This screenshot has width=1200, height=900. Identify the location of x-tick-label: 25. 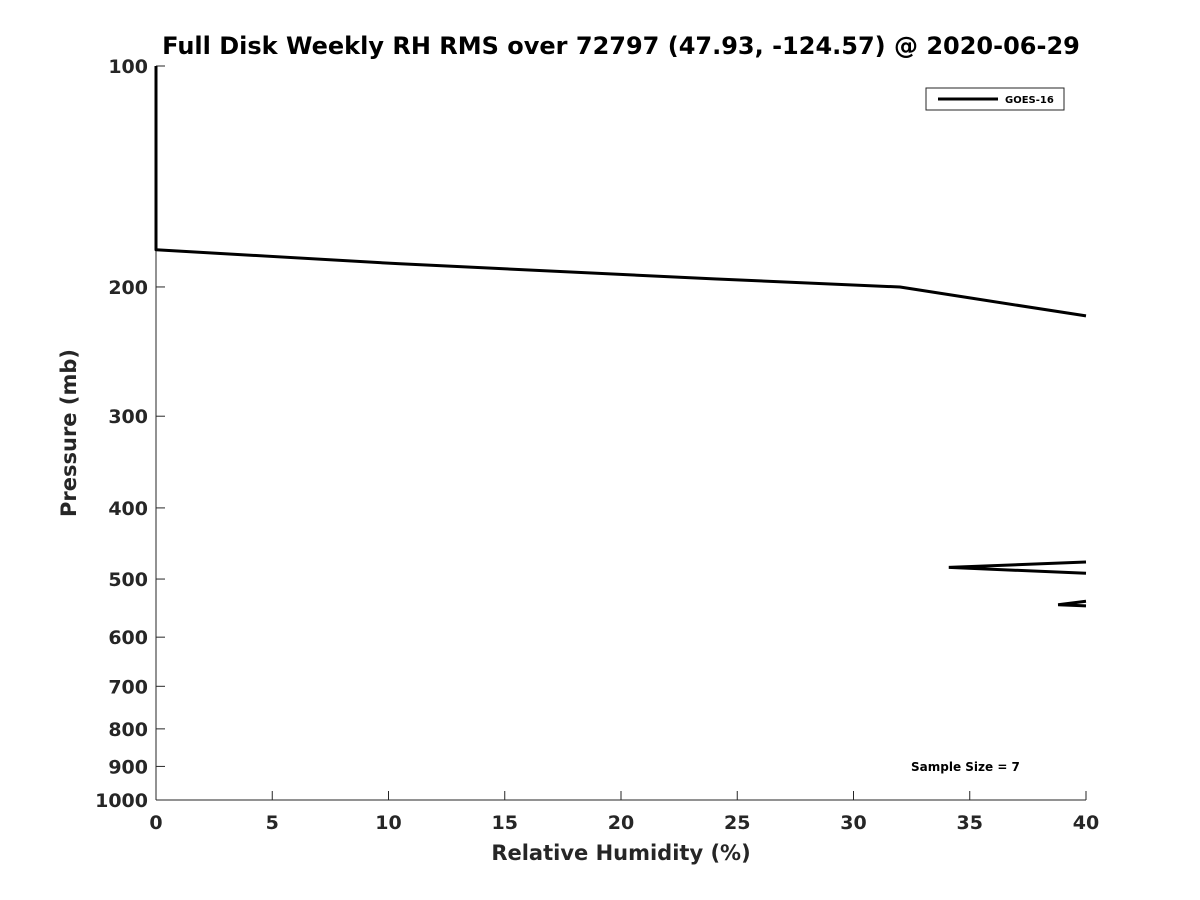
(737, 823).